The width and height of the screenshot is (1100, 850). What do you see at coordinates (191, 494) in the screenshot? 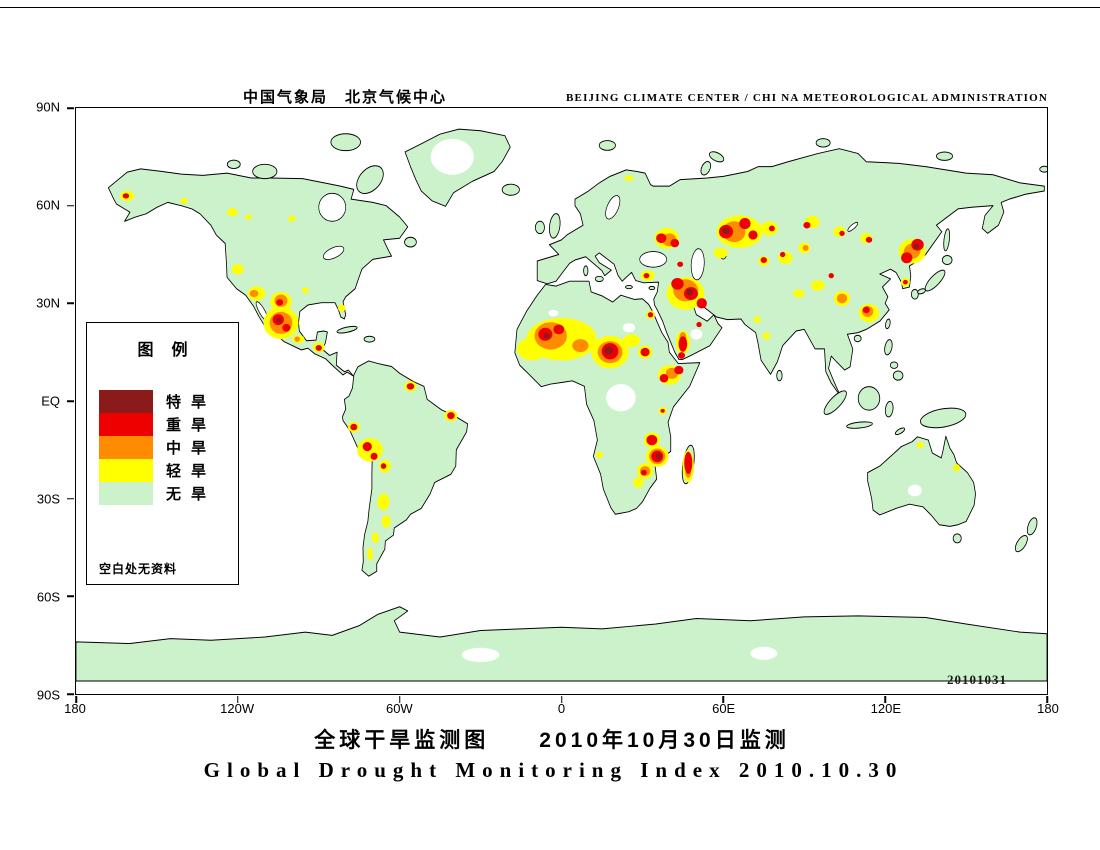
I see `legend-label: 无旱` at bounding box center [191, 494].